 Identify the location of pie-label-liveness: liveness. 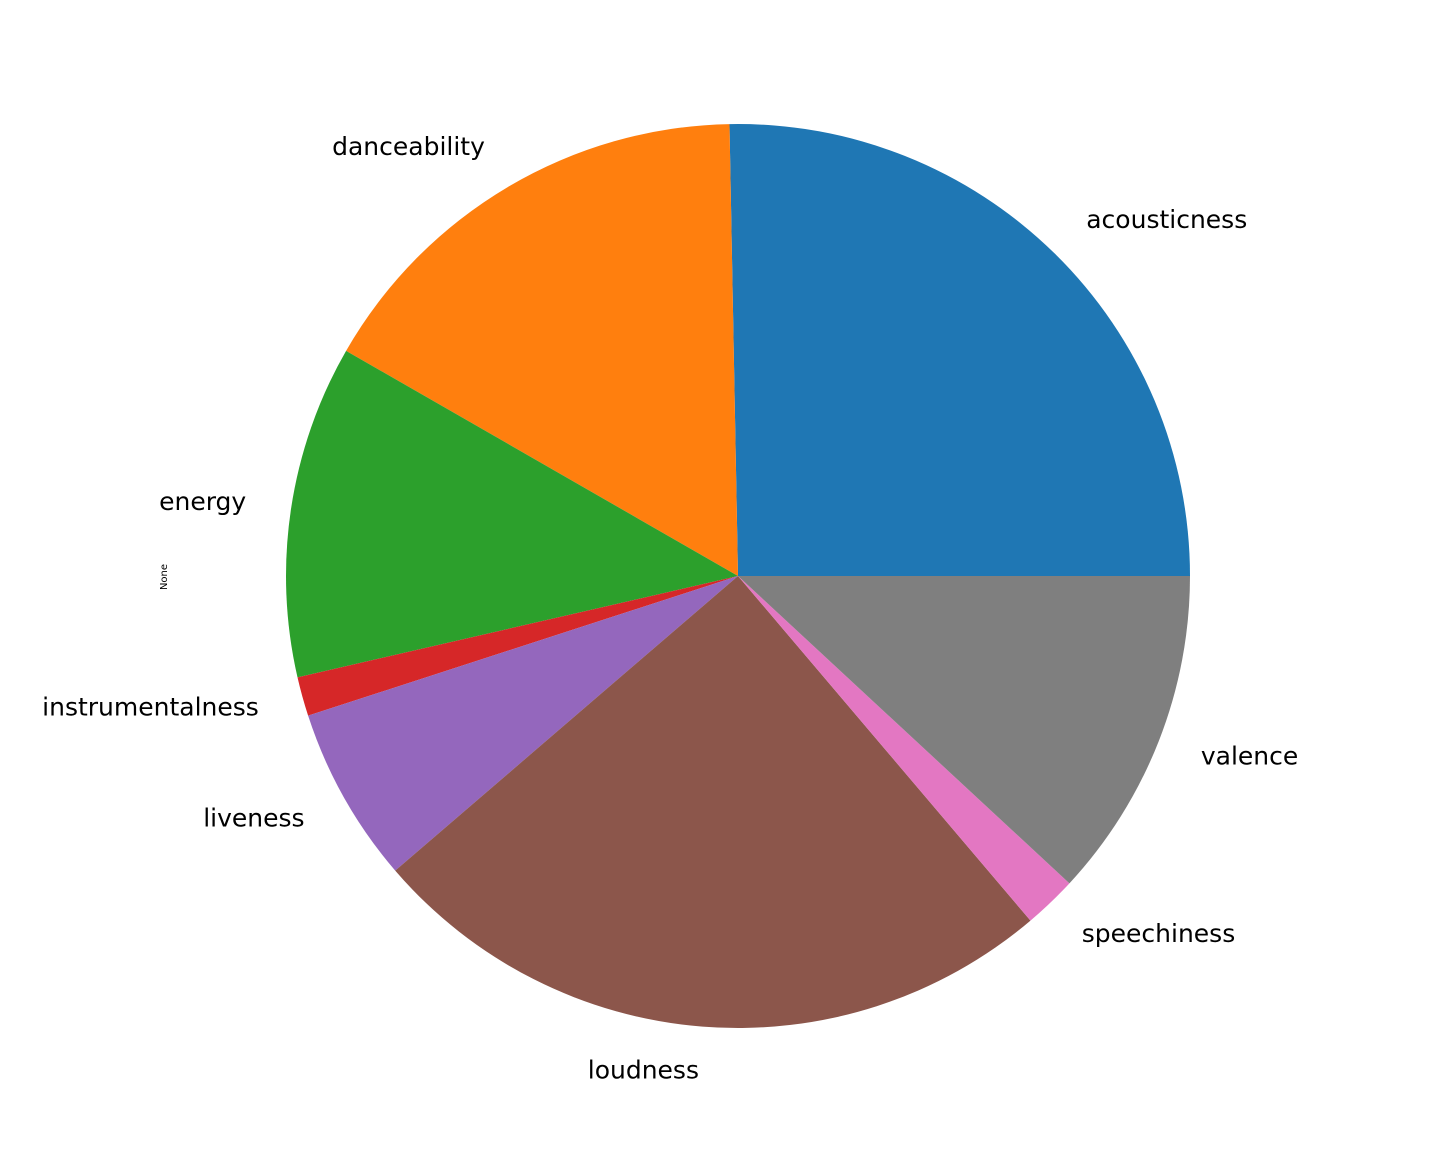
(253, 818).